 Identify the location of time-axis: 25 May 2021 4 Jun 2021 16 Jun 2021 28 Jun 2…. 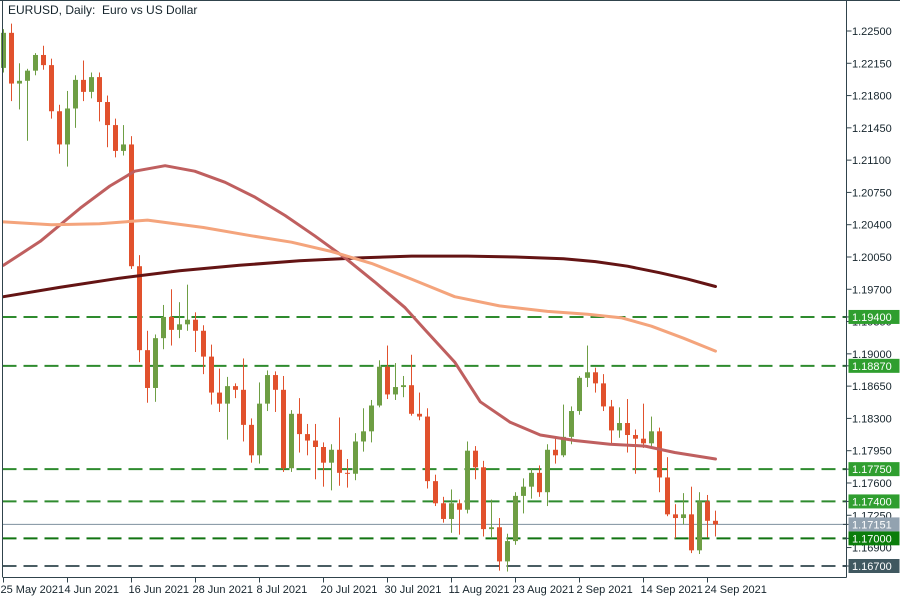
(384, 587).